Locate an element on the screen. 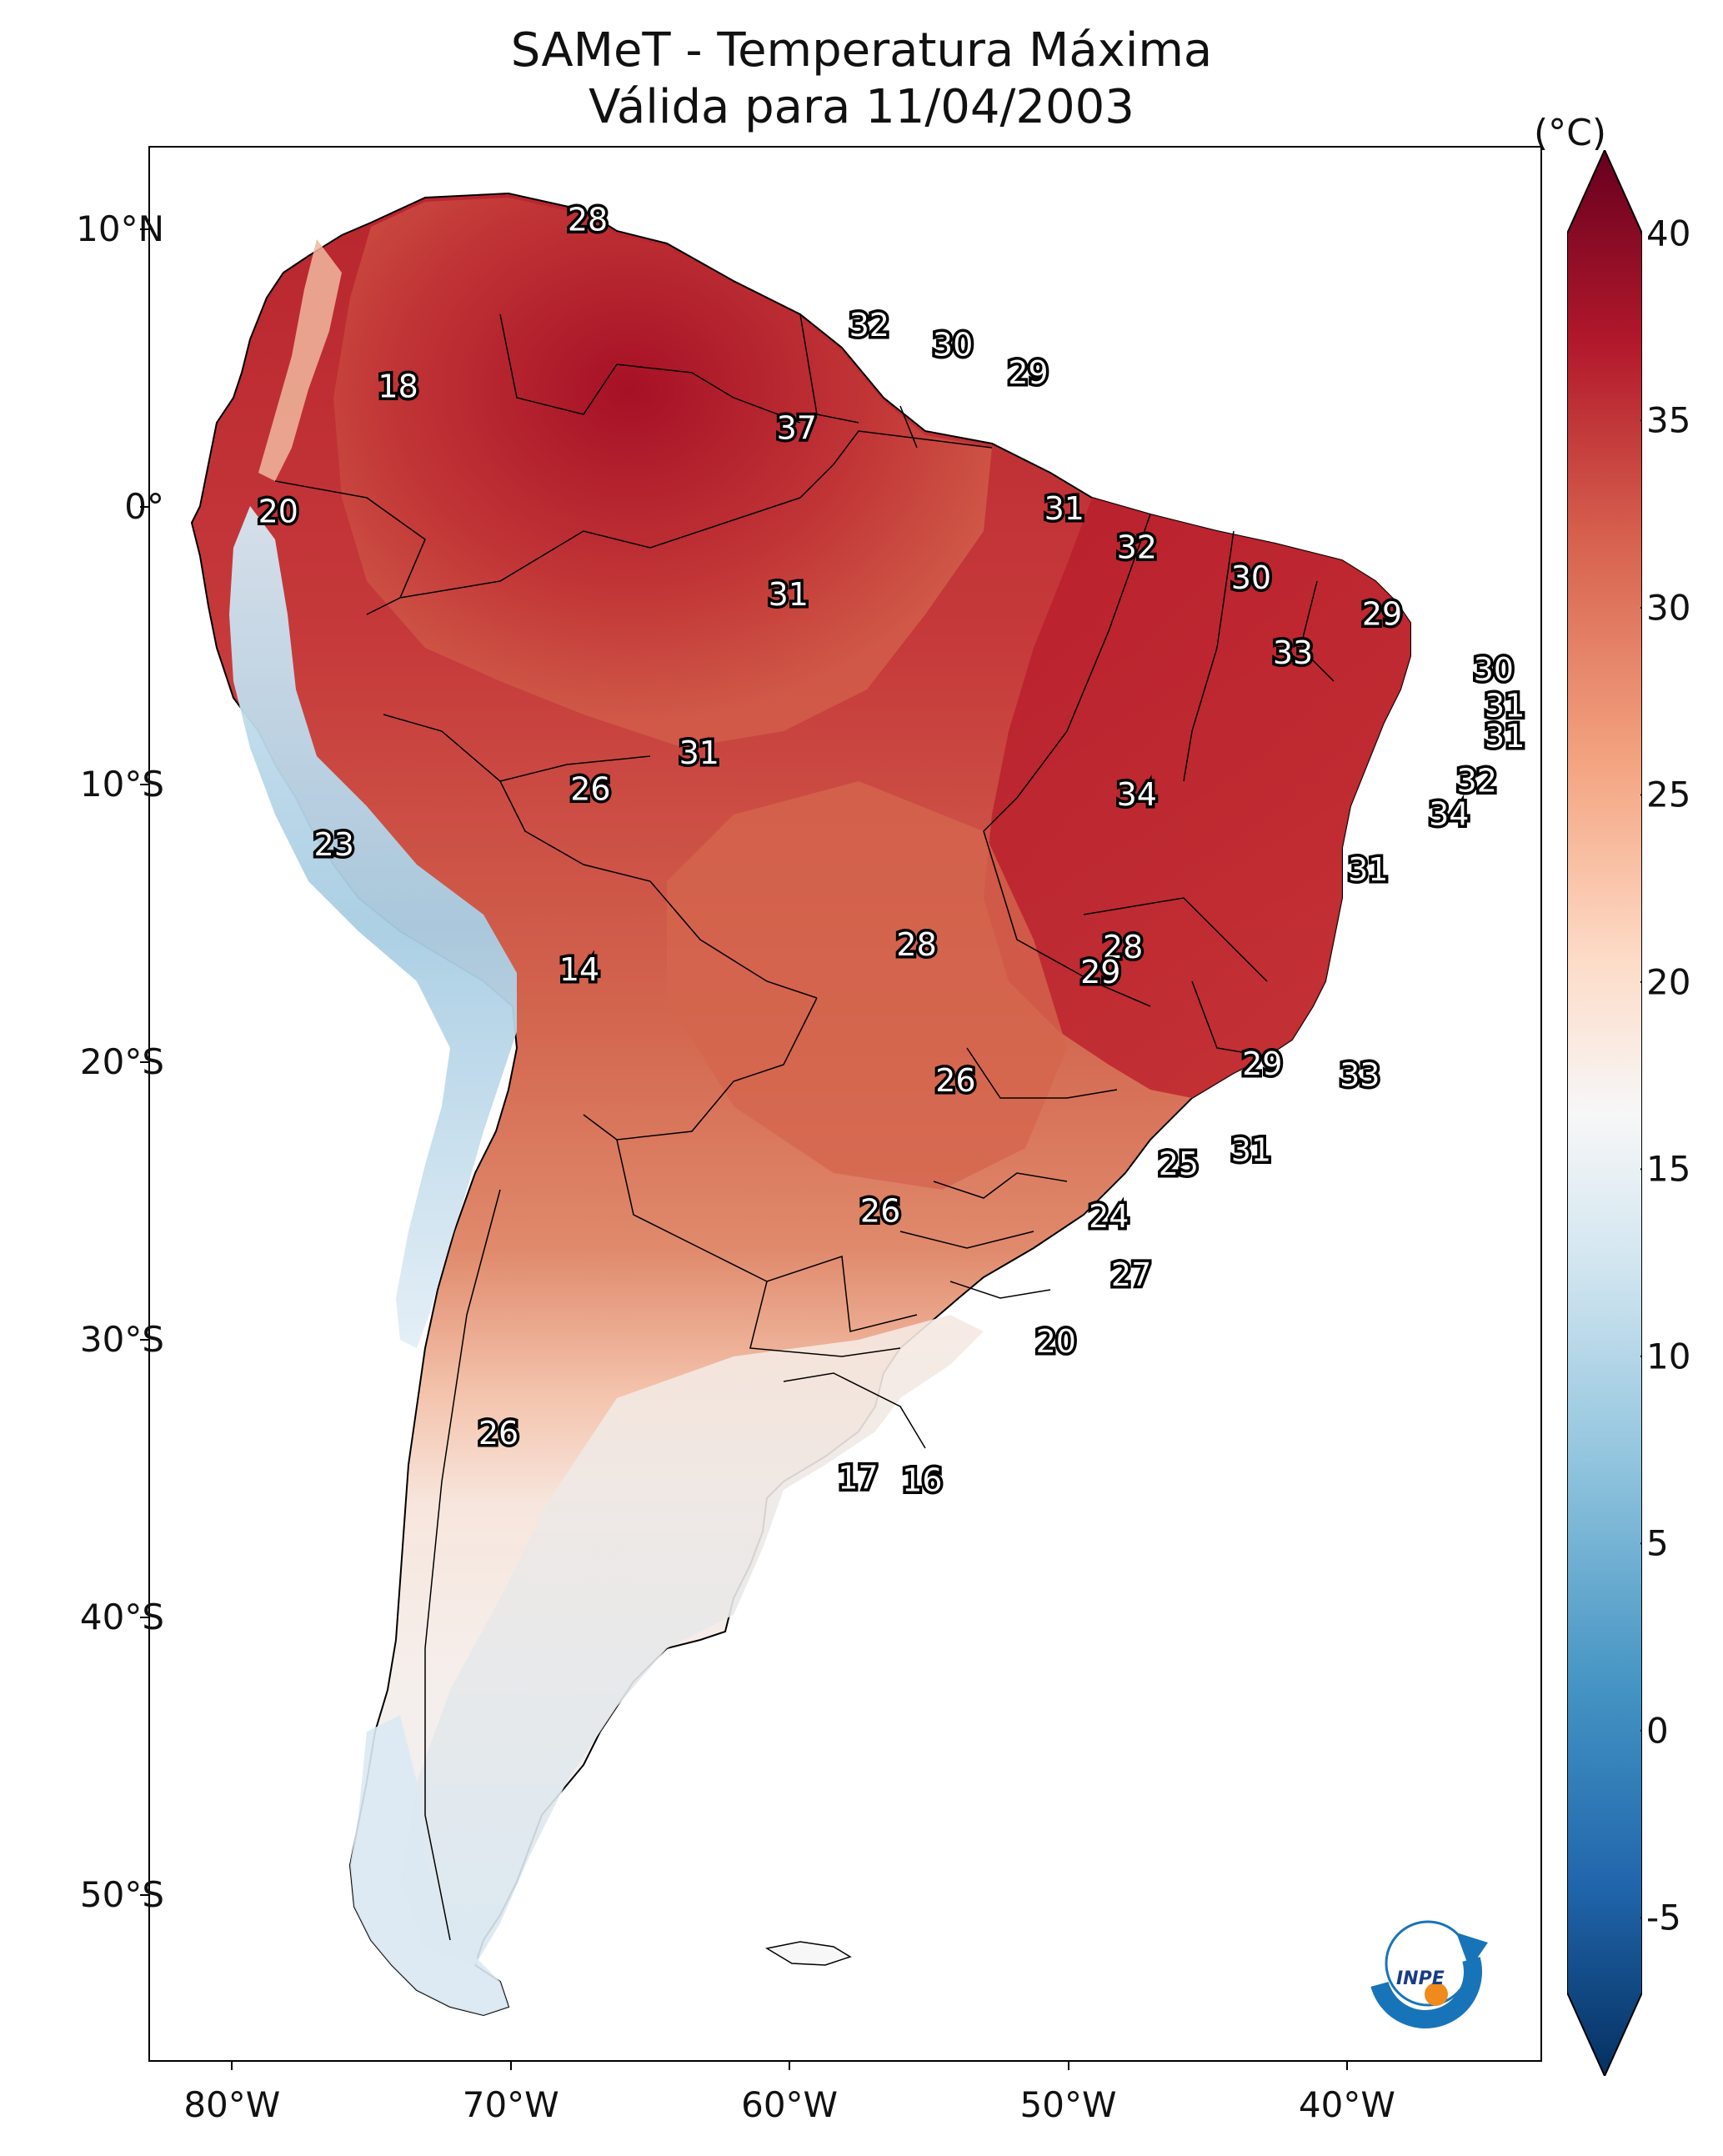 Image resolution: width=1723 pixels, height=2156 pixels. colorbar-tick-marks is located at coordinates (1641, 1076).